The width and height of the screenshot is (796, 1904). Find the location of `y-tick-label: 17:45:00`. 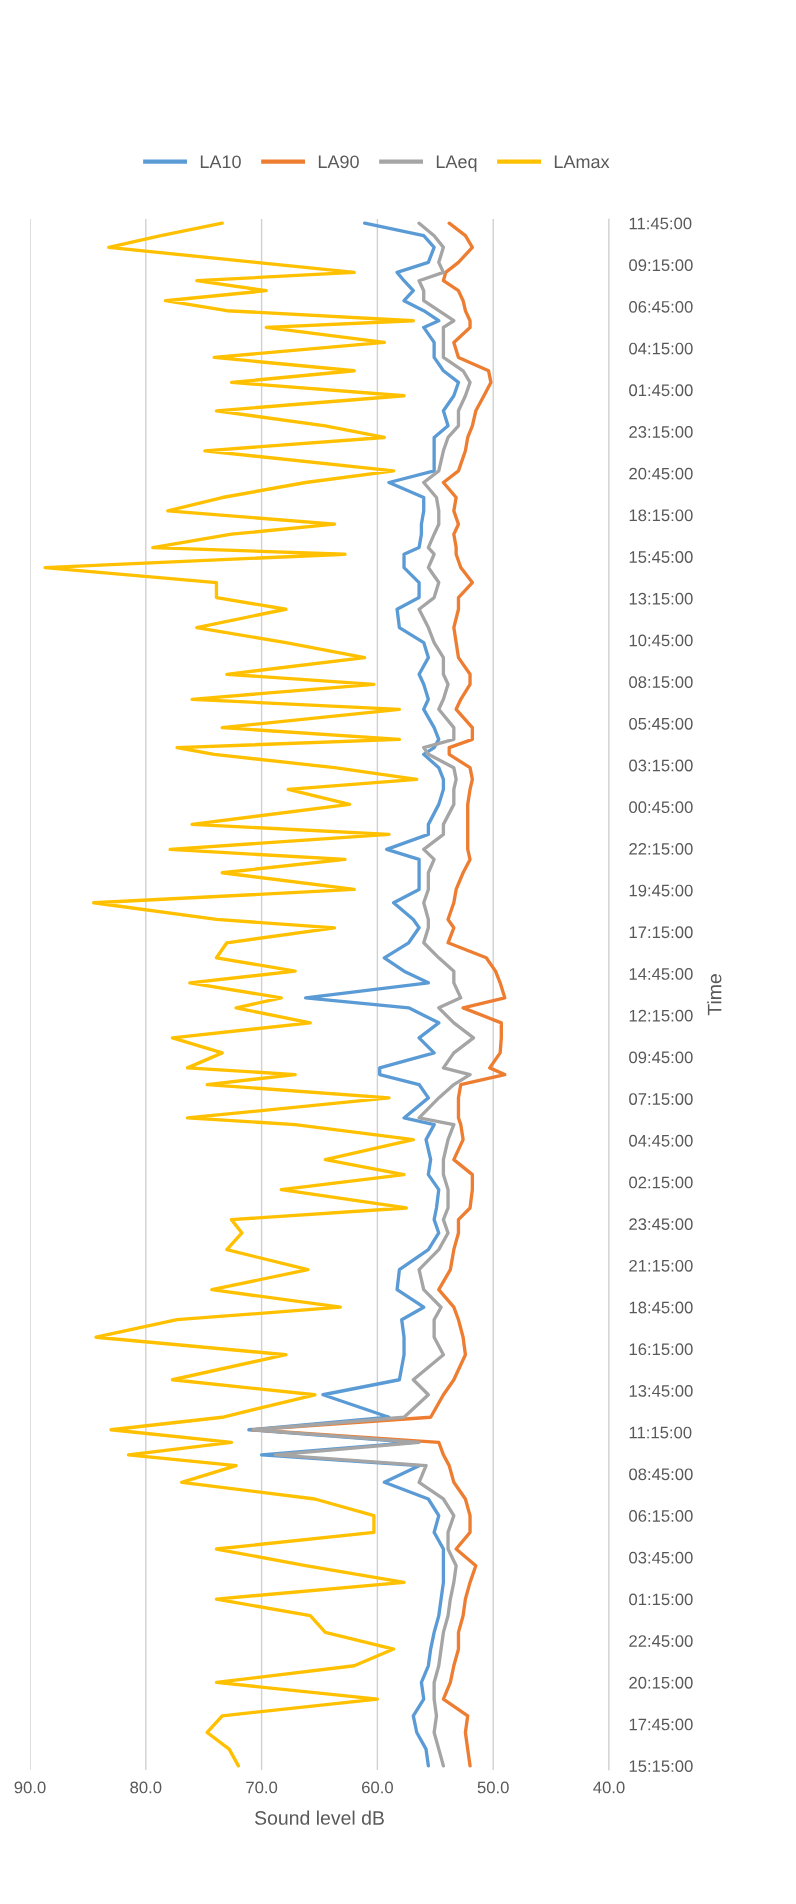

y-tick-label: 17:45:00 is located at coordinates (661, 1724).